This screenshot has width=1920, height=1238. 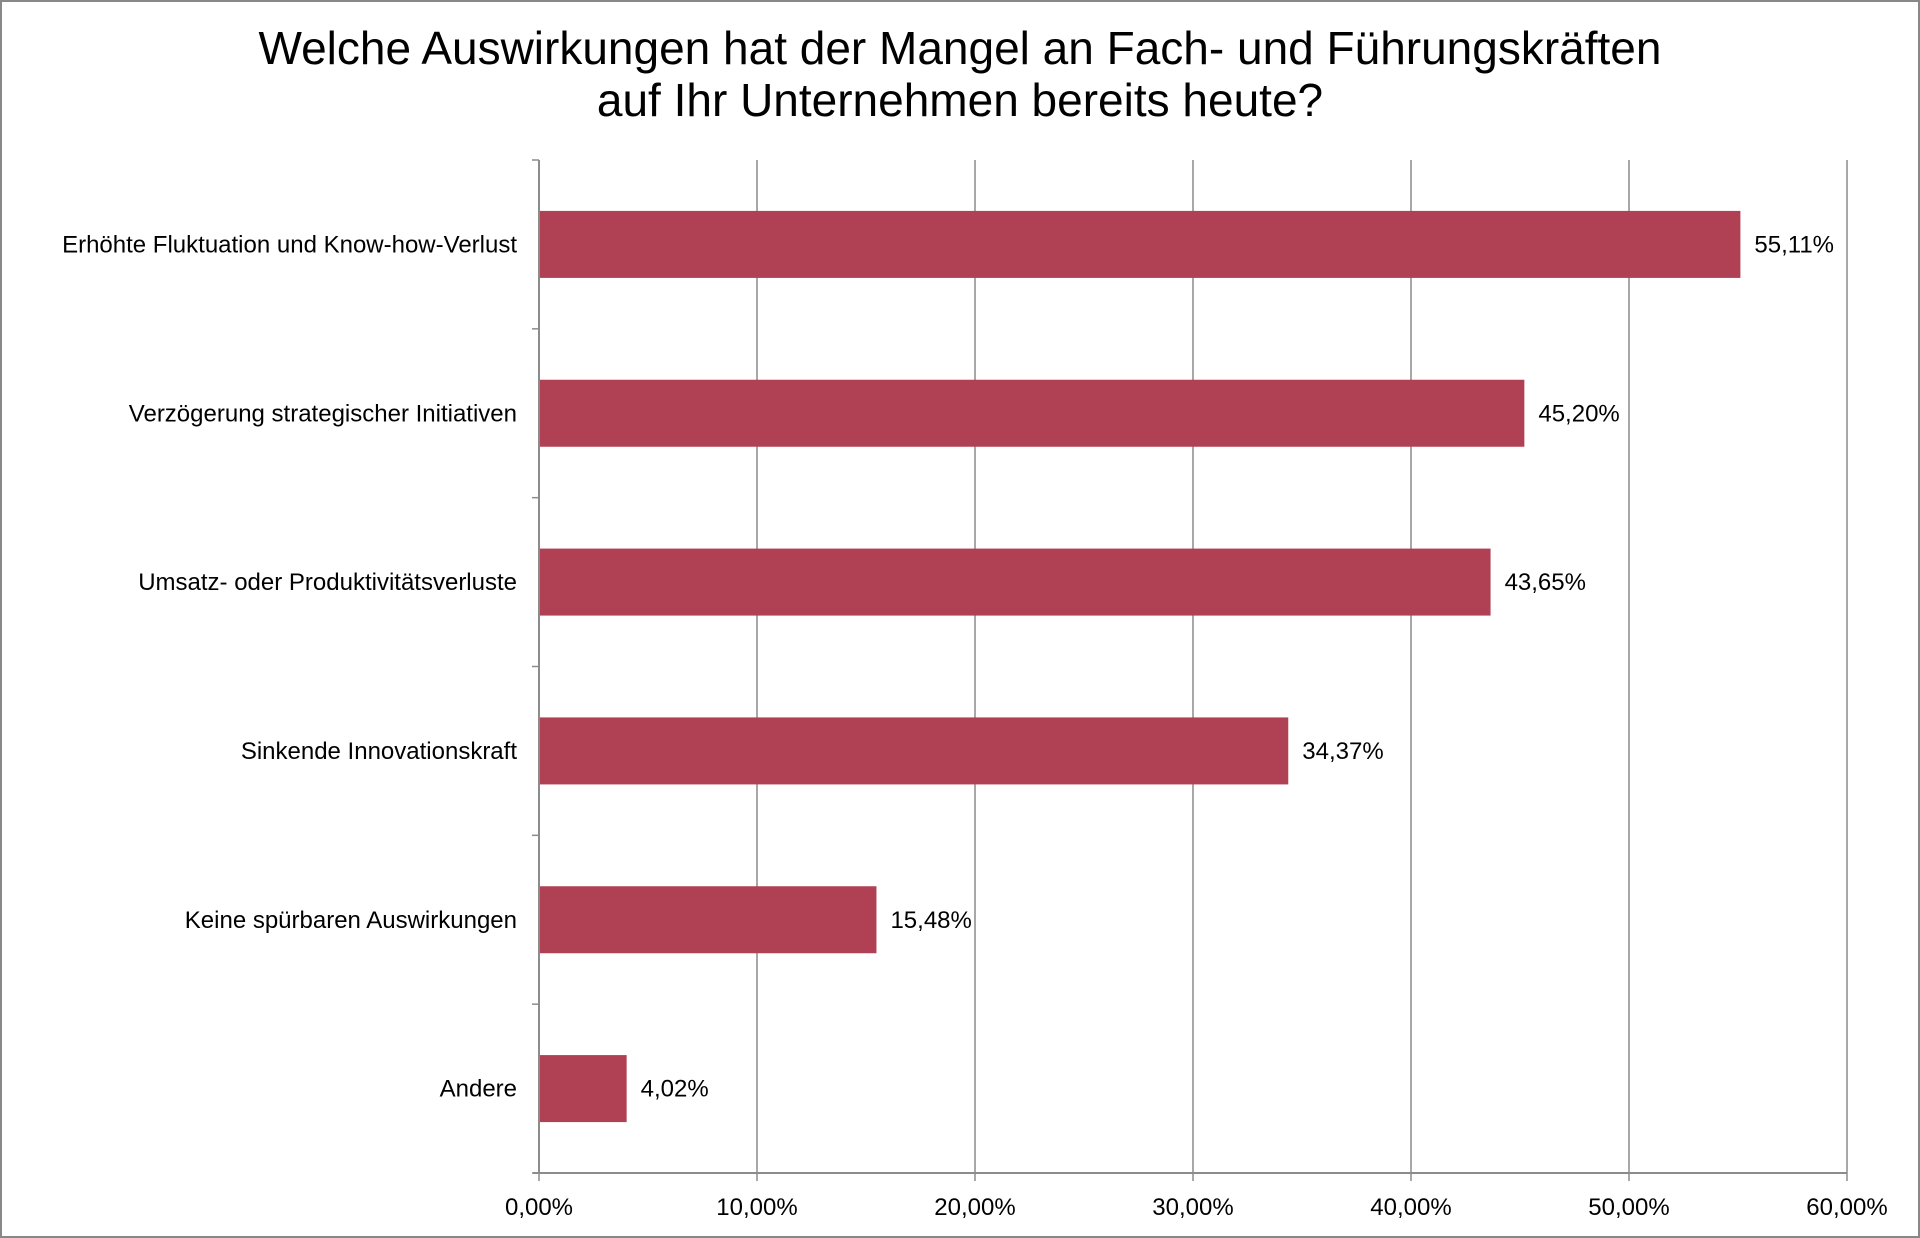 I want to click on data-label: 45,20%, so click(x=1578, y=413).